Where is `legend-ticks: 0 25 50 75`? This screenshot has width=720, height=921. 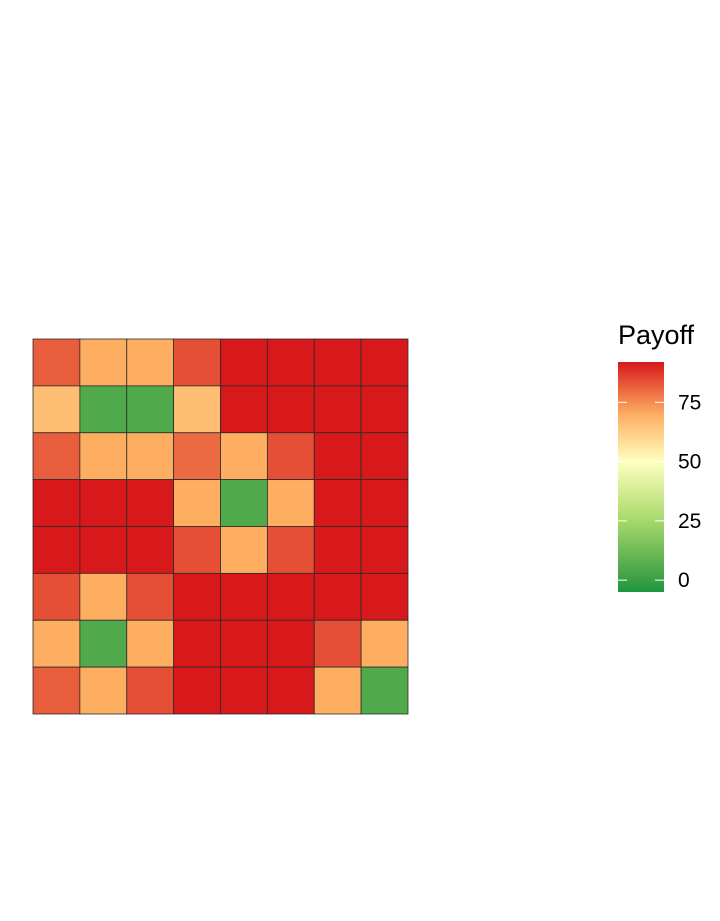 legend-ticks: 0 25 50 75 is located at coordinates (659, 491).